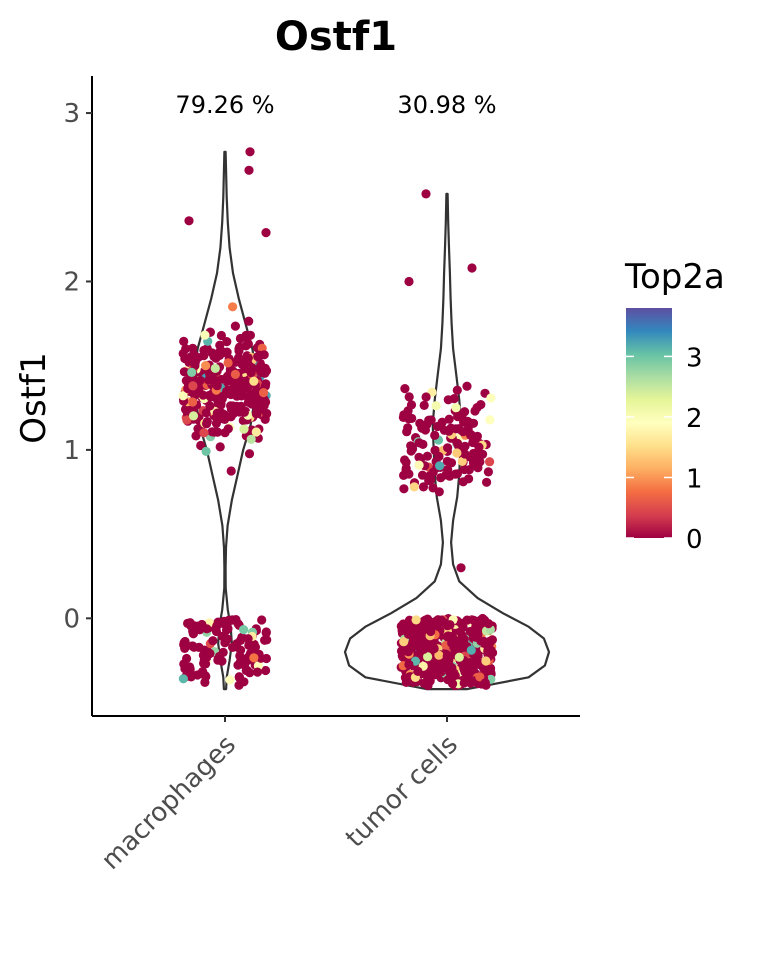  Describe the element at coordinates (694, 479) in the screenshot. I see `legend-tick-label: 1` at that location.